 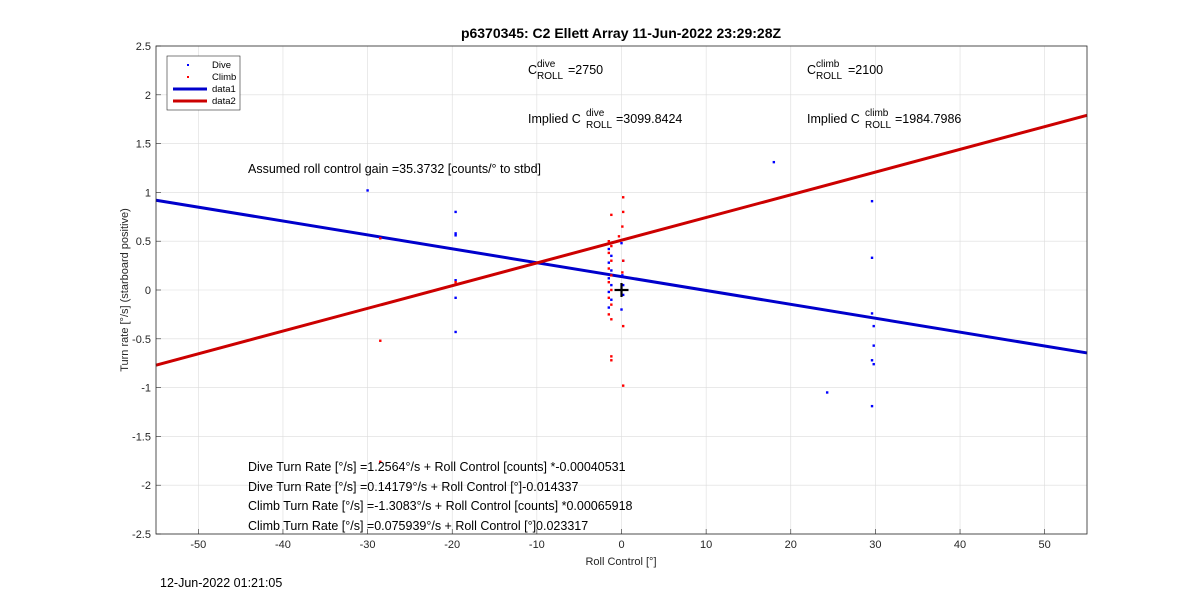 What do you see at coordinates (599, 125) in the screenshot?
I see `implied-dive-sub: ROLL` at bounding box center [599, 125].